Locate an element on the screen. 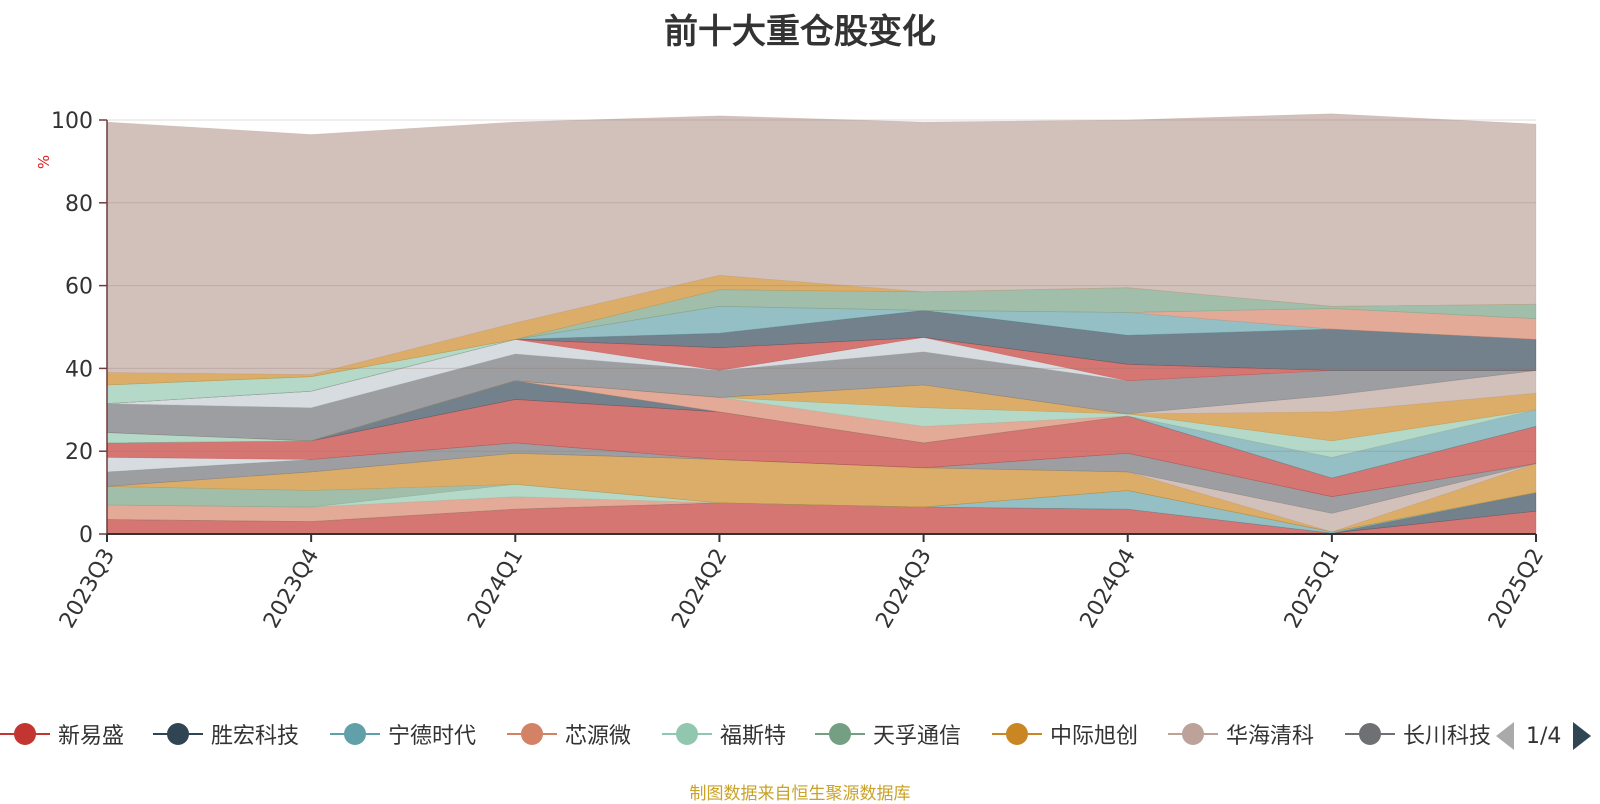 The width and height of the screenshot is (1600, 804). x-tick-label: 2025Q1 is located at coordinates (1312, 589).